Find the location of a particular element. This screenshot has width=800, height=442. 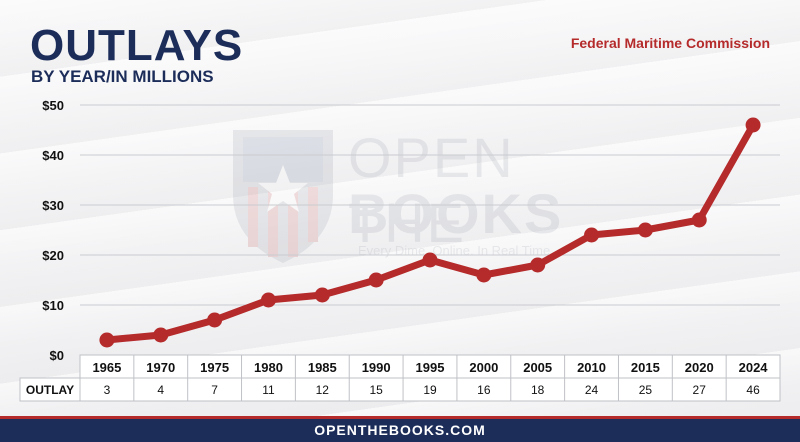

data-label: 3 is located at coordinates (107, 390).